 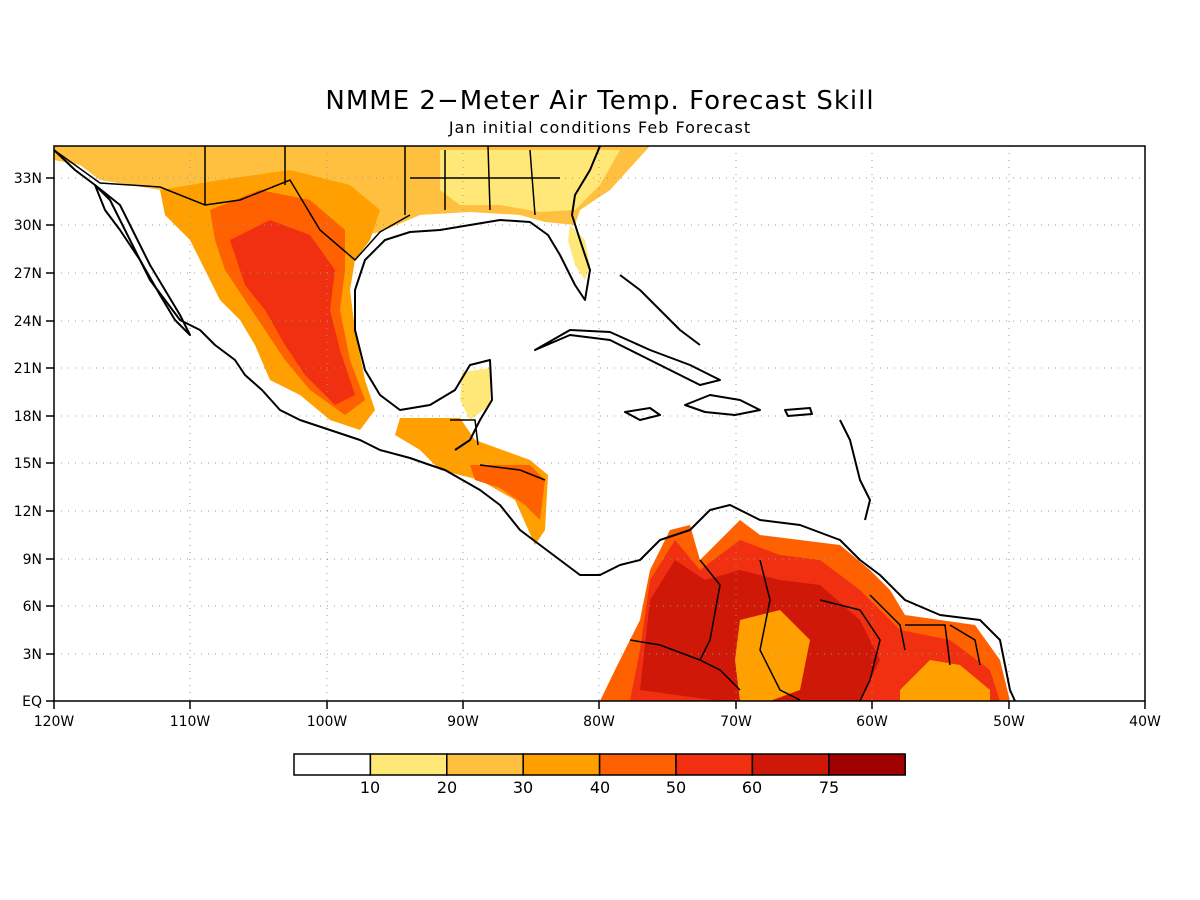 I want to click on colorbar-label: 50, so click(x=676, y=787).